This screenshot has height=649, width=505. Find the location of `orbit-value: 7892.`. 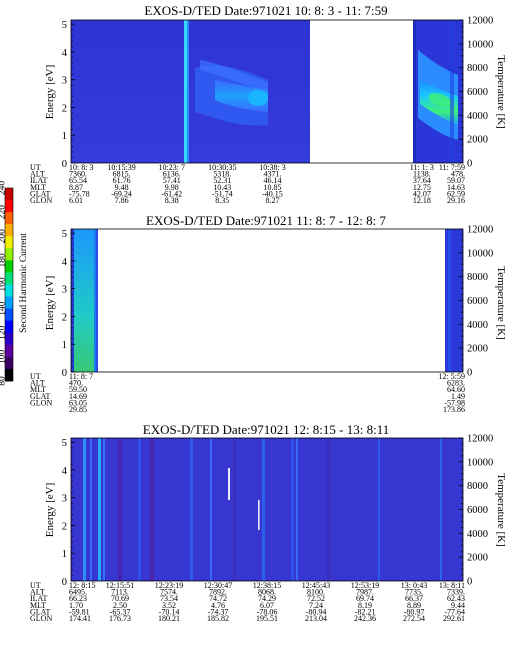

orbit-value: 7892. is located at coordinates (218, 592).